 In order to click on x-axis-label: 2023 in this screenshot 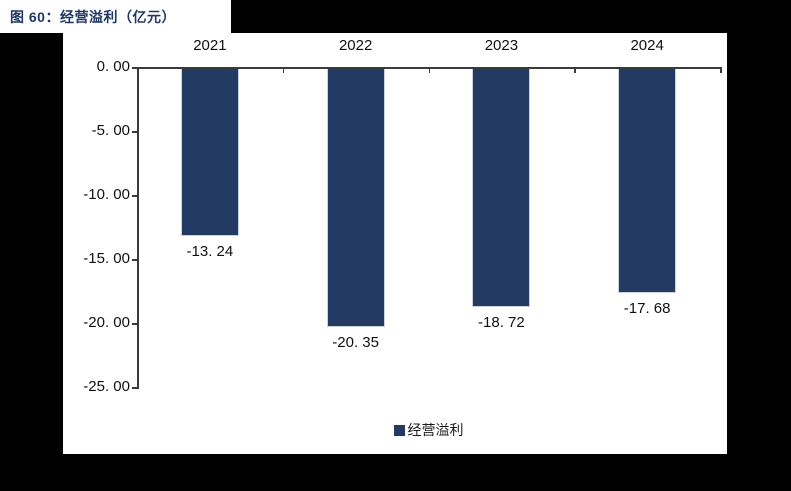, I will do `click(501, 45)`.